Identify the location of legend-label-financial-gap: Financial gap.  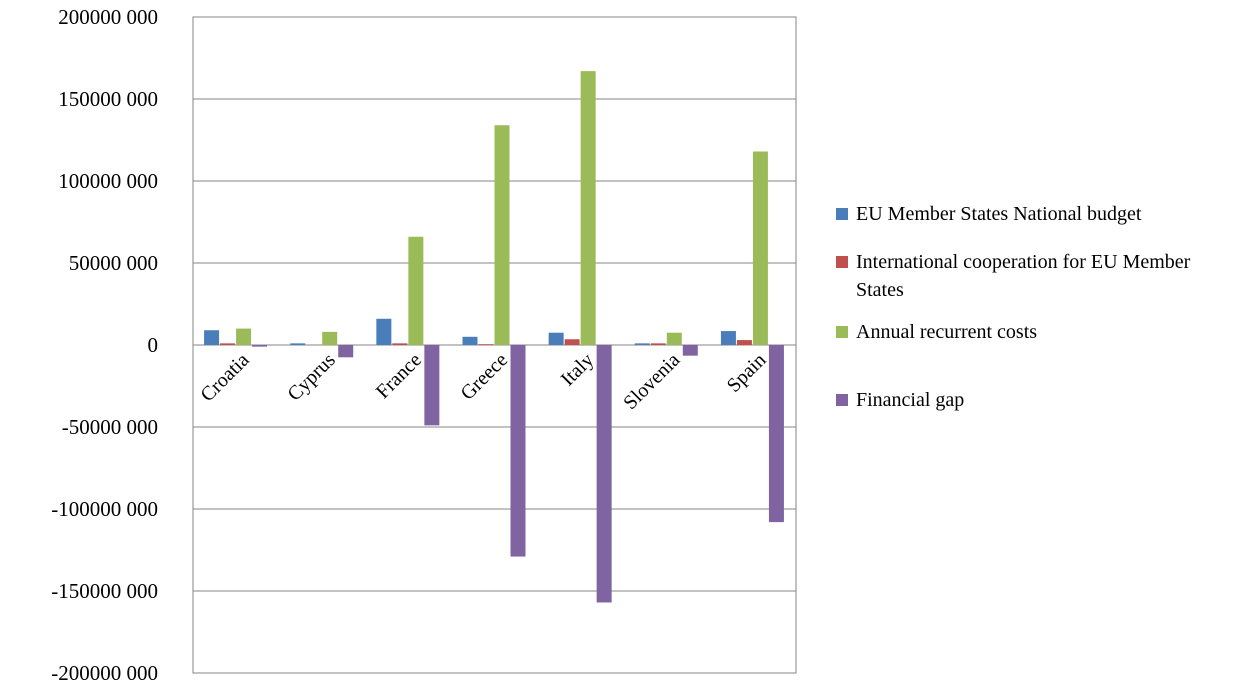
(910, 400).